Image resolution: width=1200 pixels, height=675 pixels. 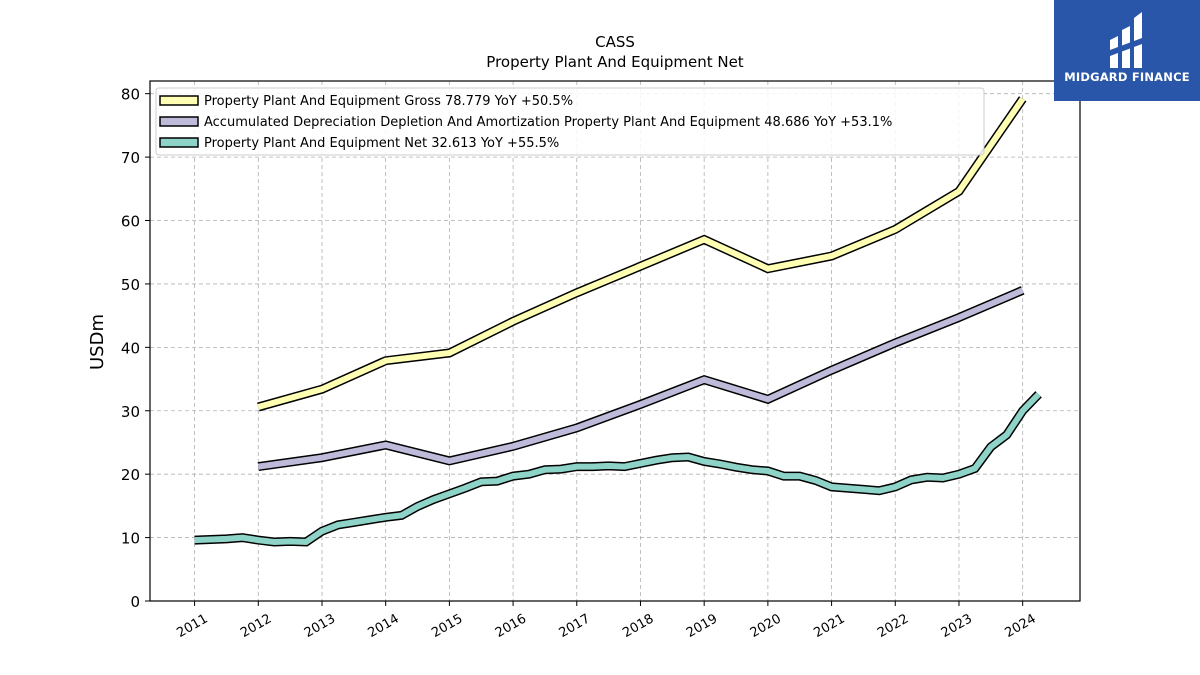 I want to click on y-tick-label: 70, so click(x=130, y=158).